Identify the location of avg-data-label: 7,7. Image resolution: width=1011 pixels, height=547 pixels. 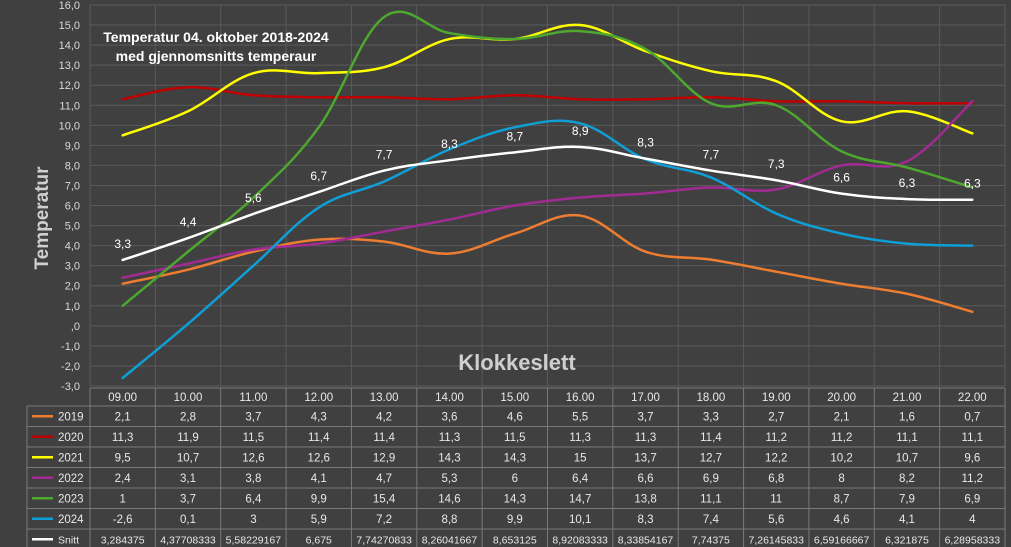
(384, 155).